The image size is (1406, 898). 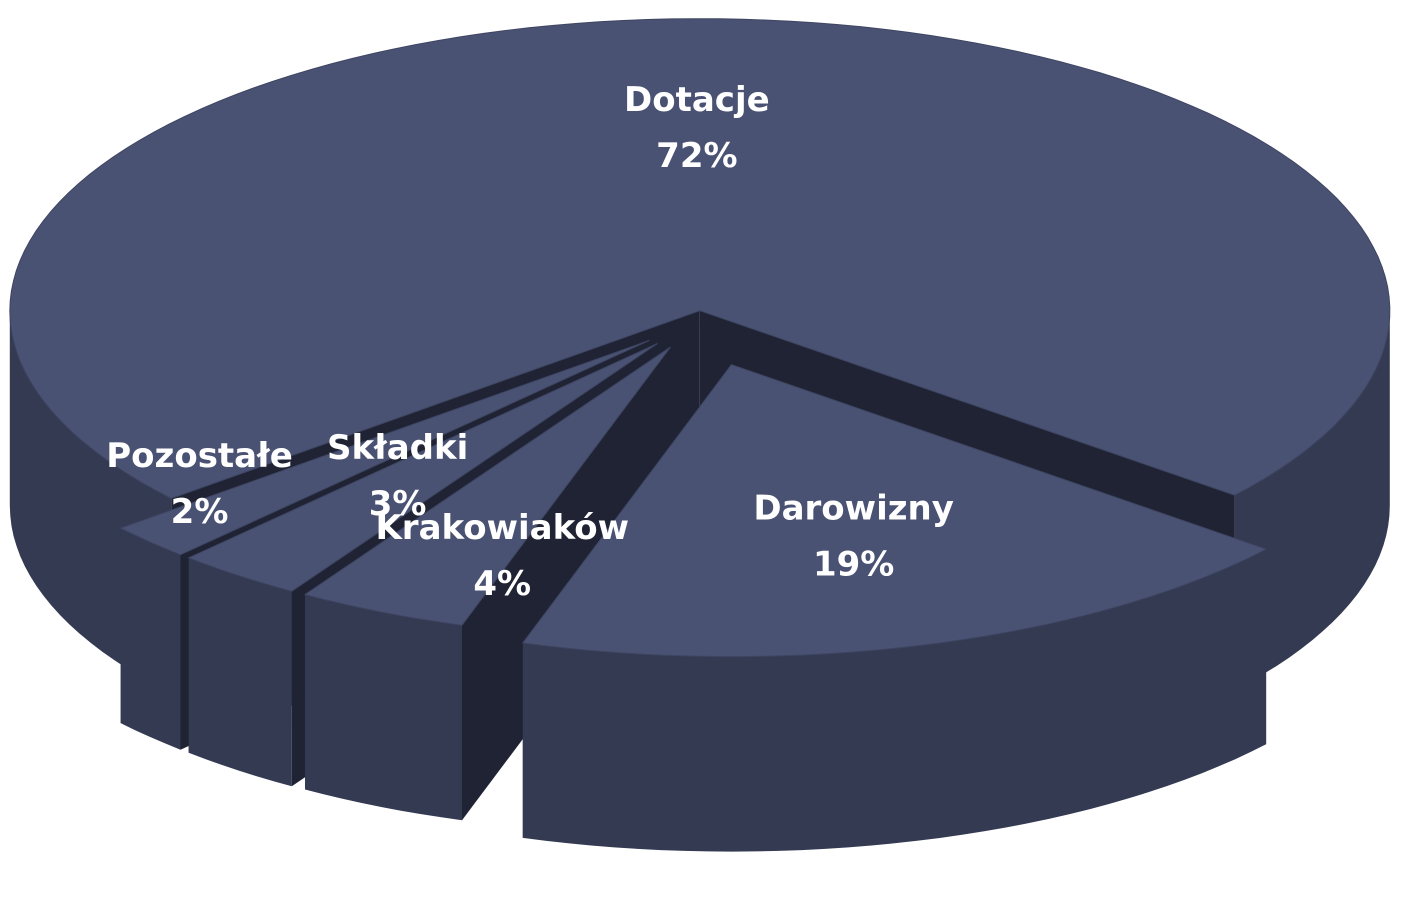 I want to click on slice-label: Krakowiaków, so click(x=502, y=528).